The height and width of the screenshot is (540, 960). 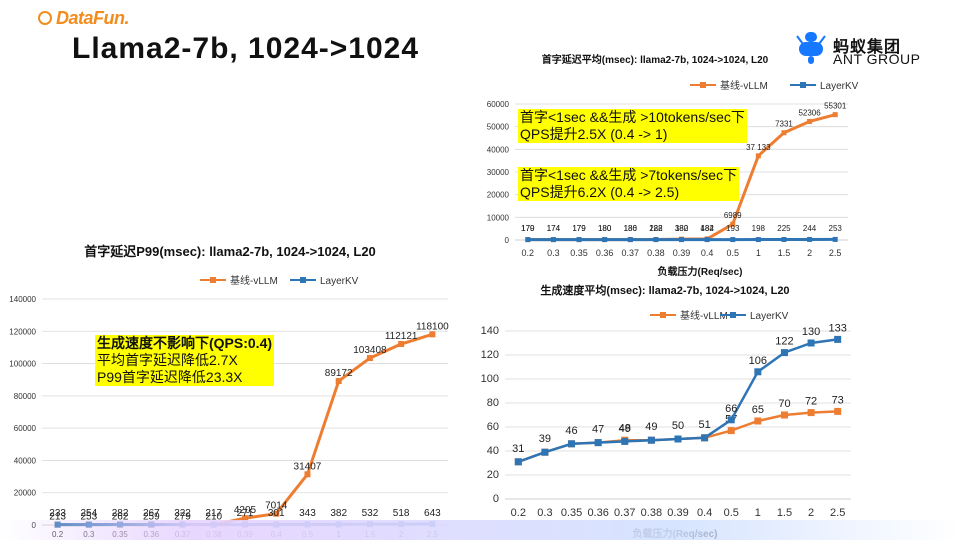 What do you see at coordinates (498, 172) in the screenshot?
I see `y-tick-label: 30000` at bounding box center [498, 172].